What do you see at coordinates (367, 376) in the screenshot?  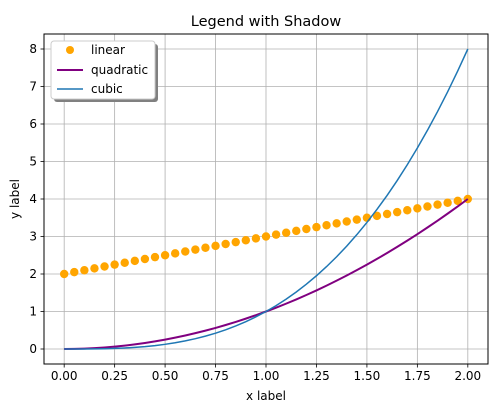 I see `x-tick-label: 1.50` at bounding box center [367, 376].